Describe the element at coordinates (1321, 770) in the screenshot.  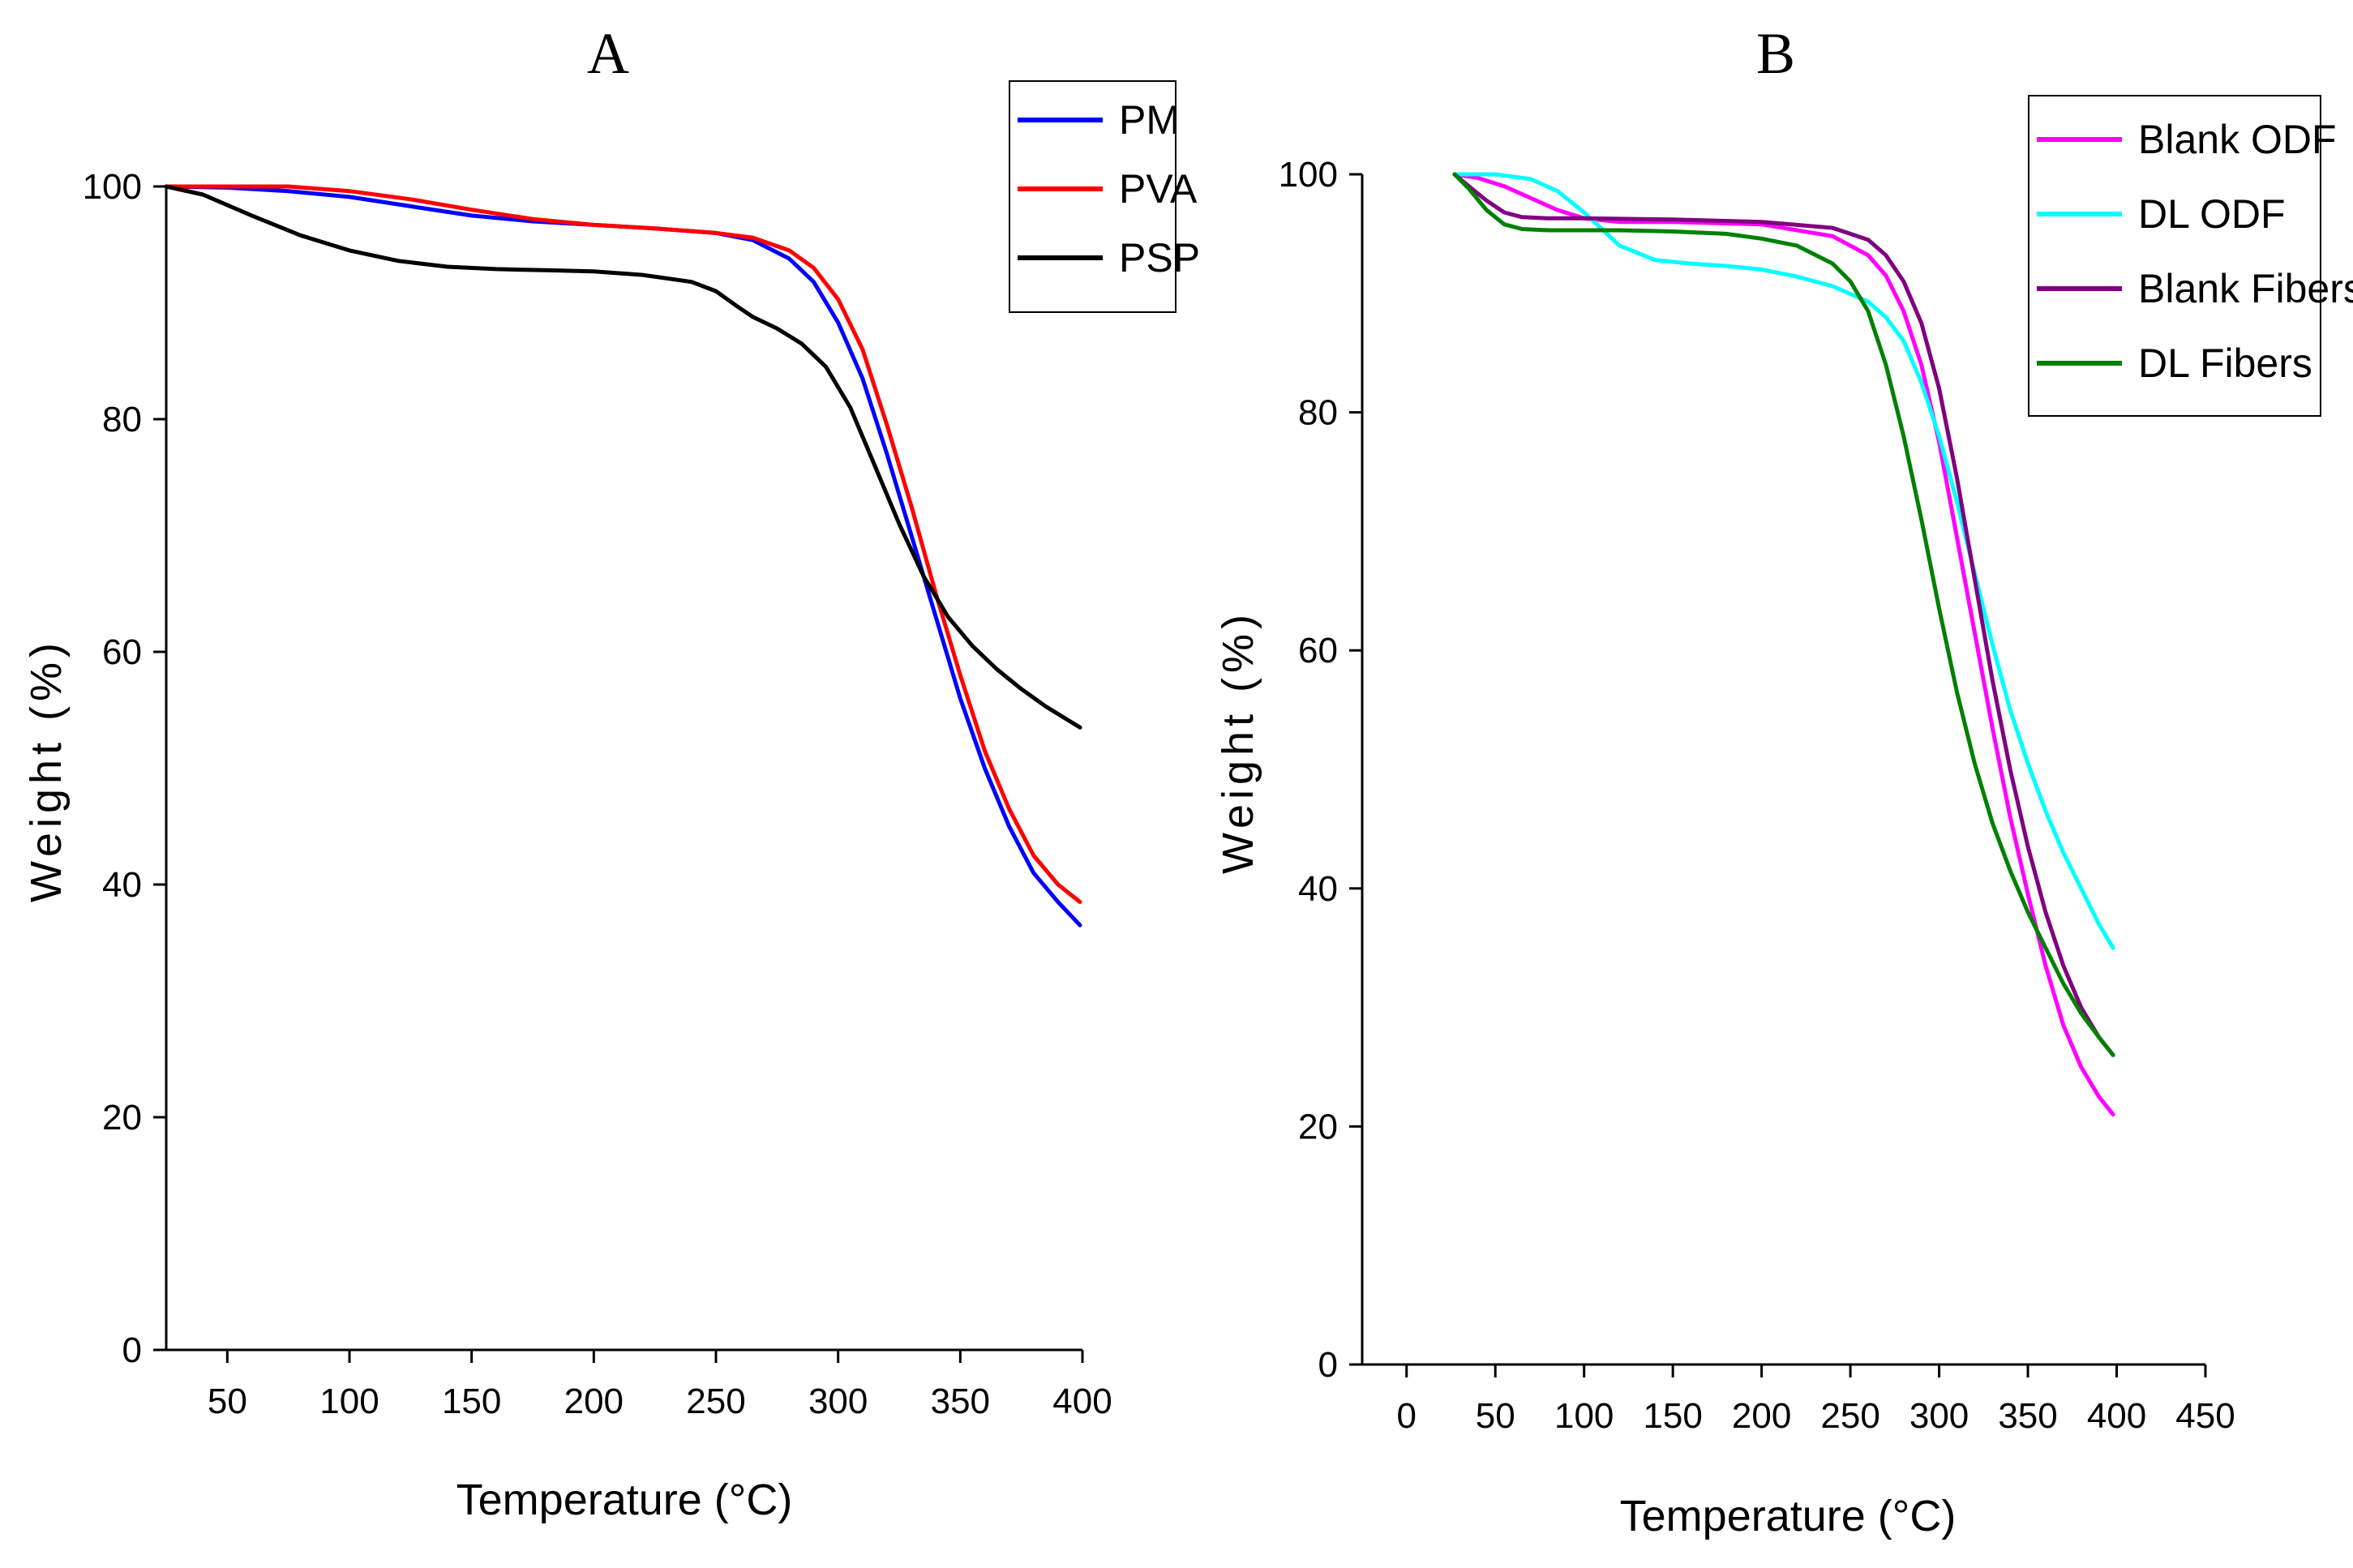
I see `panel-b-y-ticks: 0 20 40 60 80 100` at that location.